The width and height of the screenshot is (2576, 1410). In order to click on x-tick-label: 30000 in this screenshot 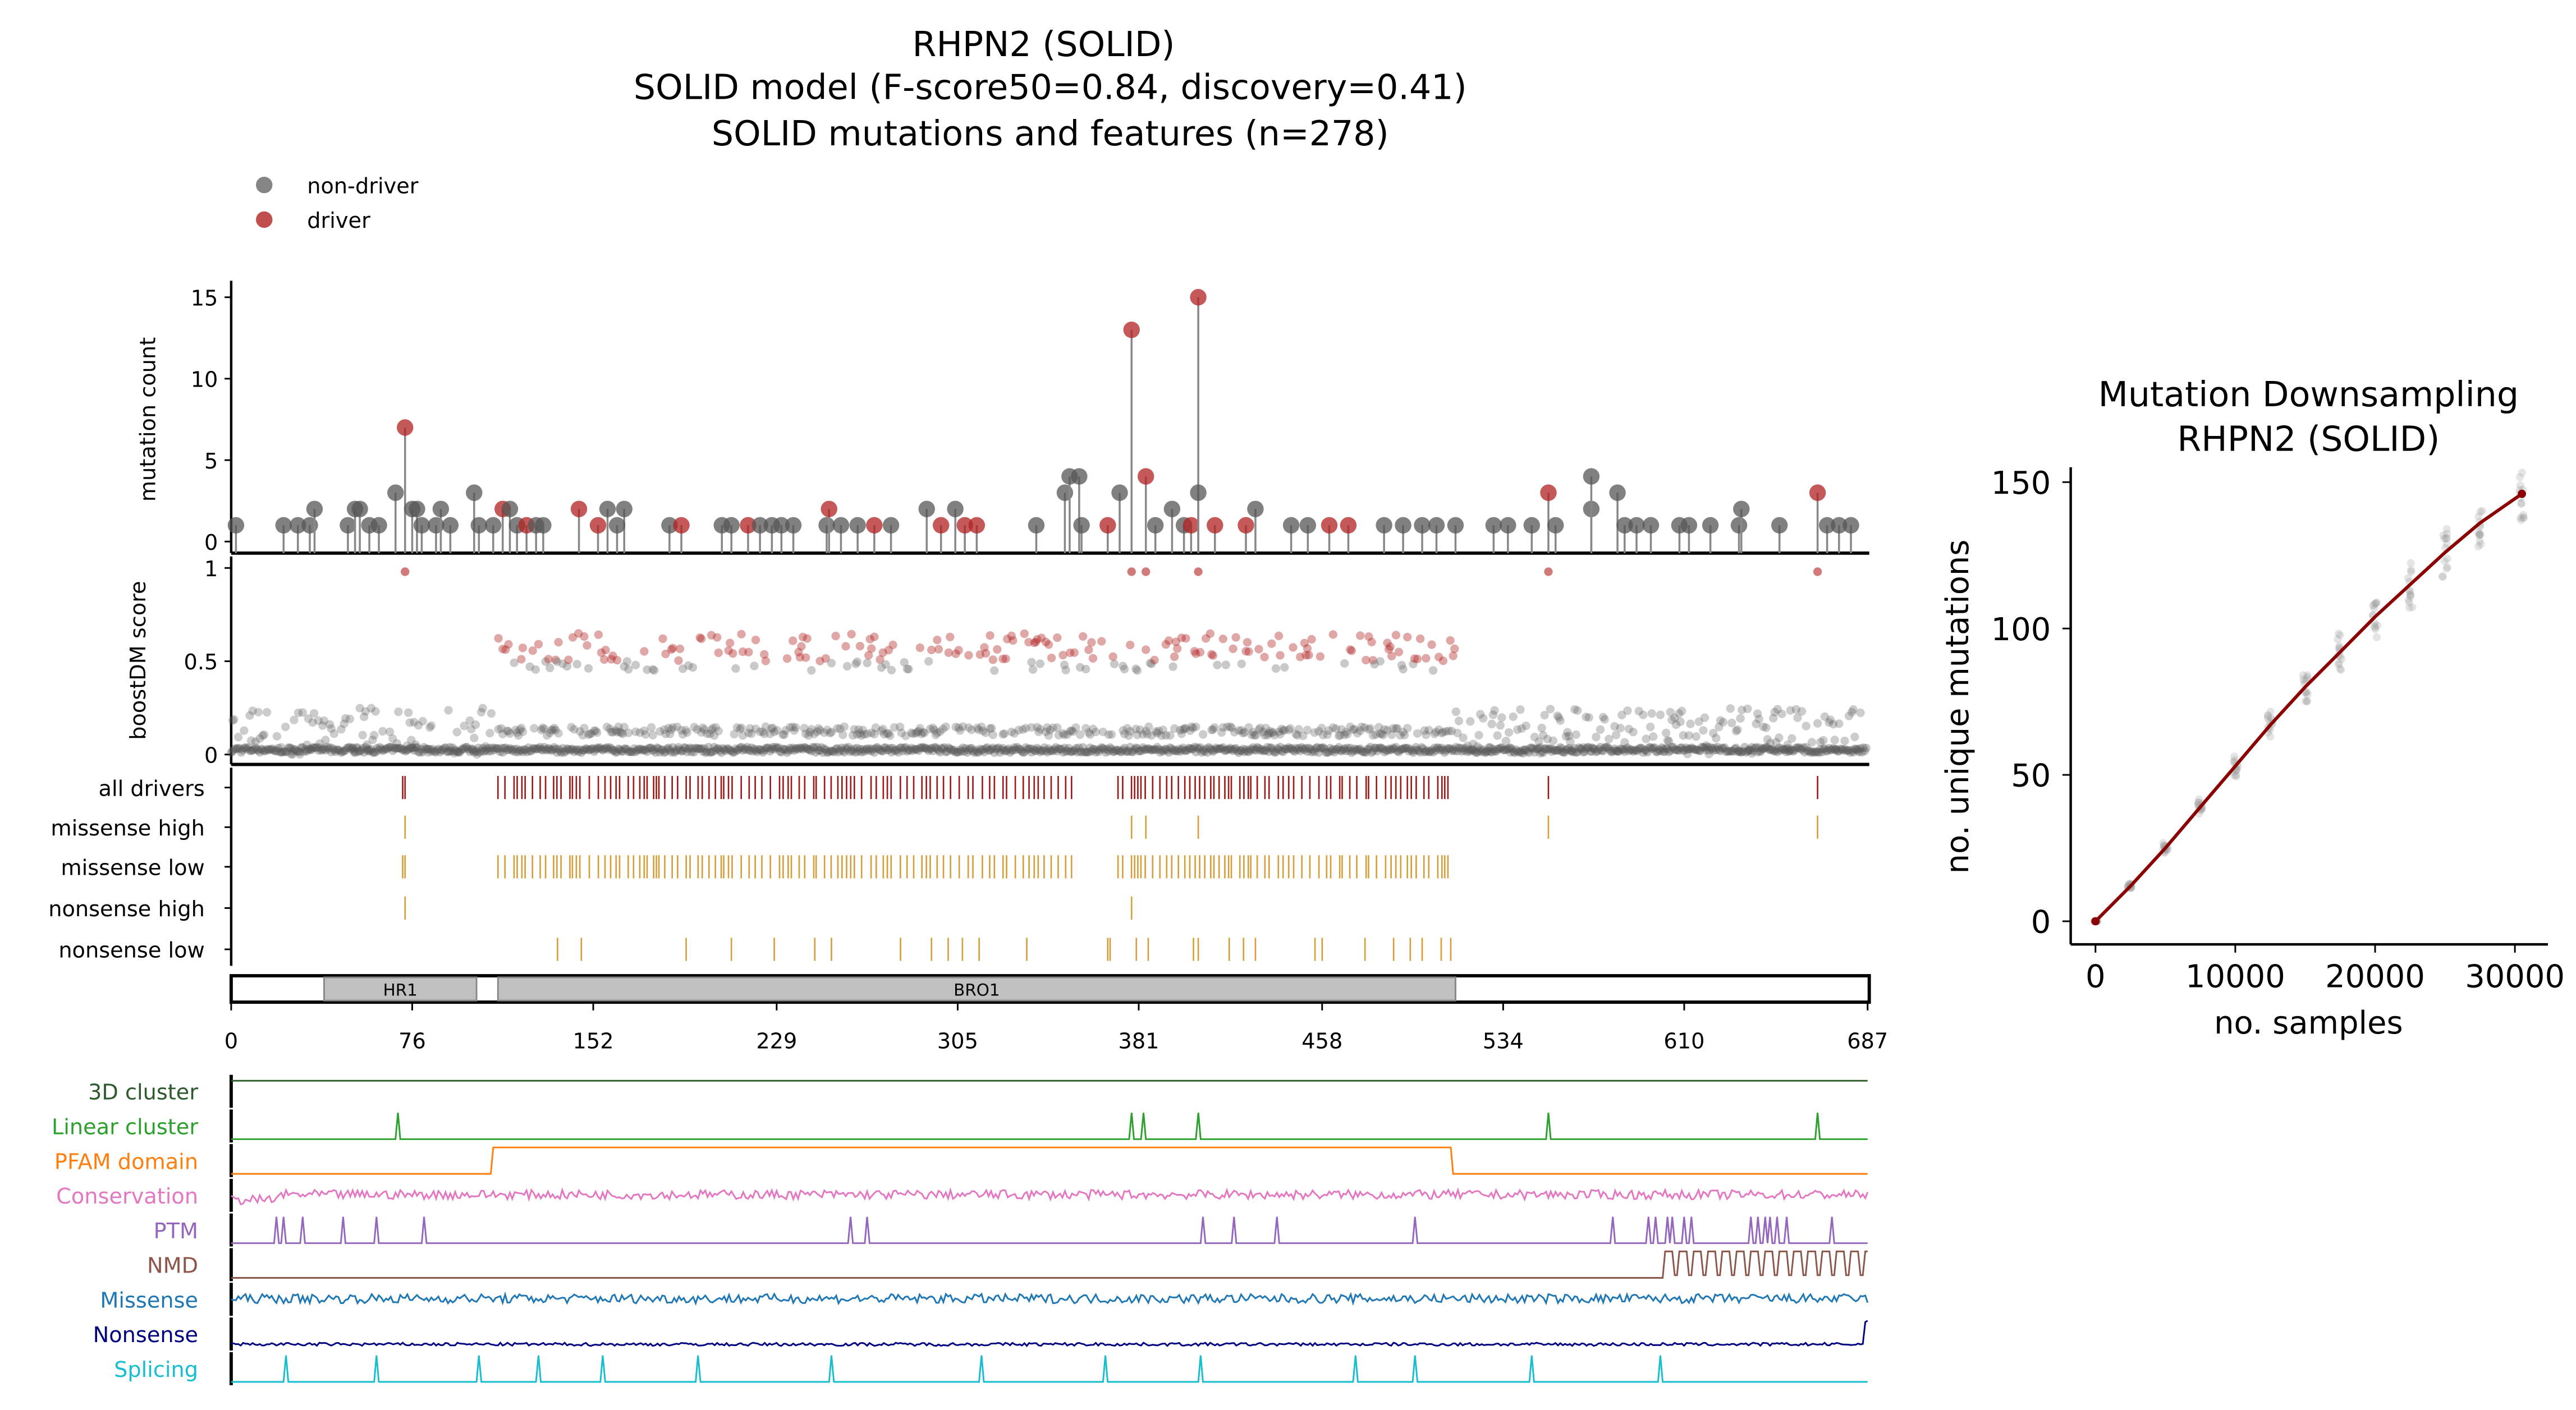, I will do `click(2515, 977)`.